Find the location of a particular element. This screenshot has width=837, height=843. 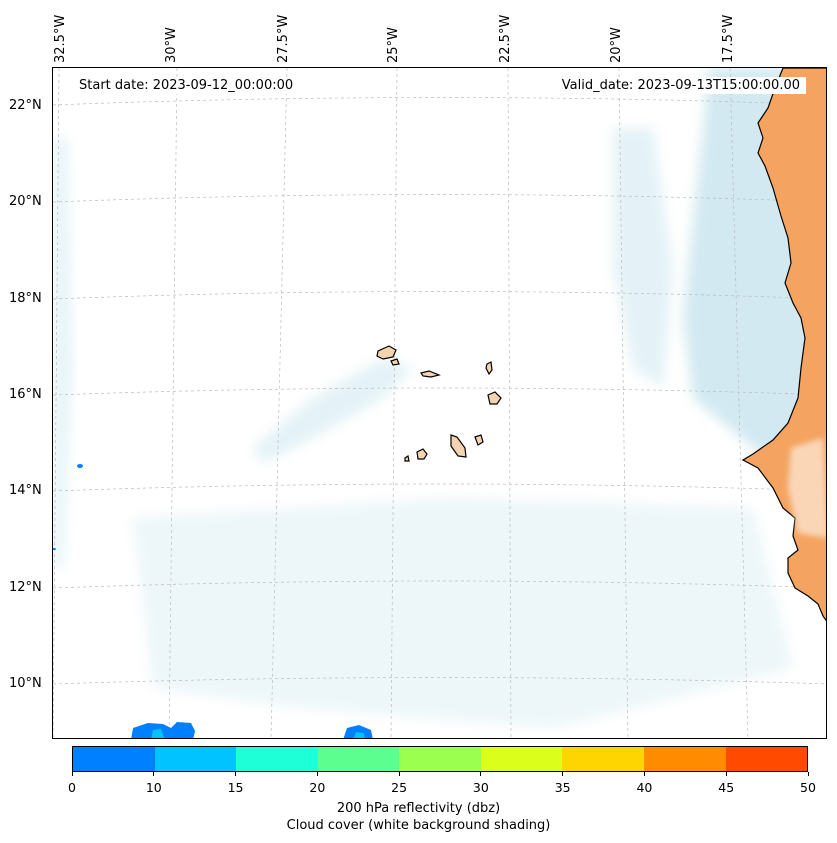

lat-label: 10°N is located at coordinates (25, 683).